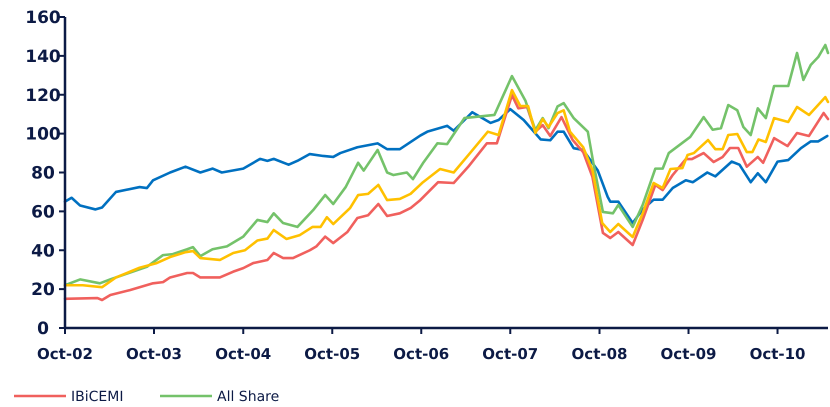 The height and width of the screenshot is (407, 830). I want to click on legend-label: All Share, so click(248, 397).